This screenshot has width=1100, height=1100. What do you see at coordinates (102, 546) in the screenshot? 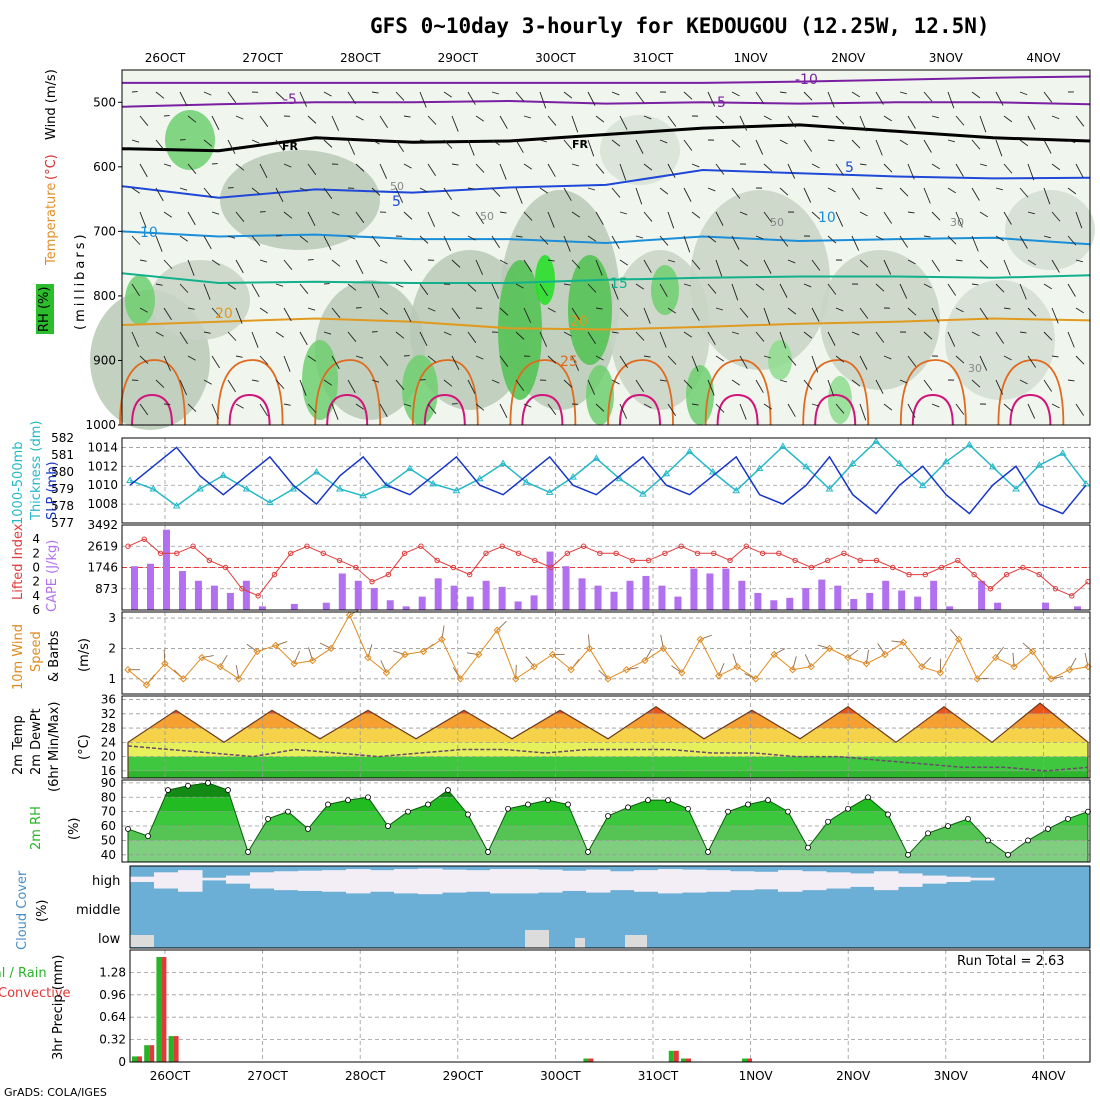
I see `cape-tick-label: 2619` at bounding box center [102, 546].